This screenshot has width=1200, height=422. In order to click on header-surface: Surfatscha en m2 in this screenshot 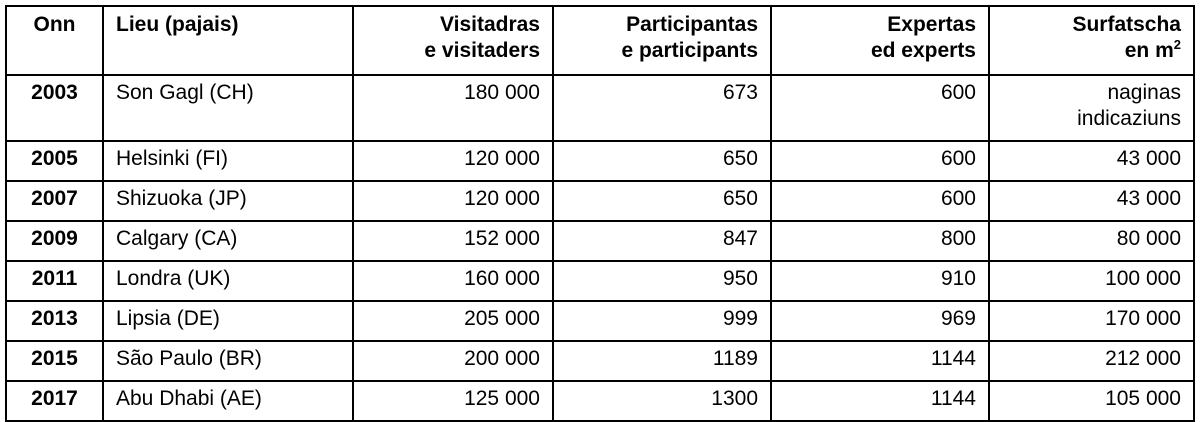, I will do `click(1091, 40)`.